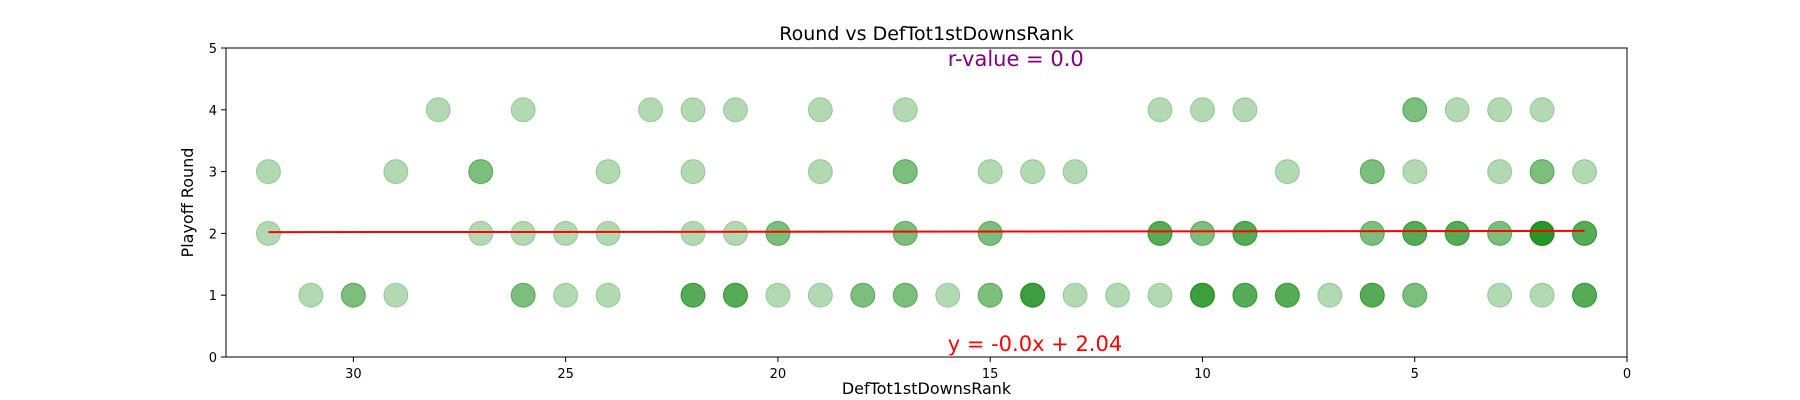 The width and height of the screenshot is (1800, 400). I want to click on x-tick-label: 20, so click(778, 374).